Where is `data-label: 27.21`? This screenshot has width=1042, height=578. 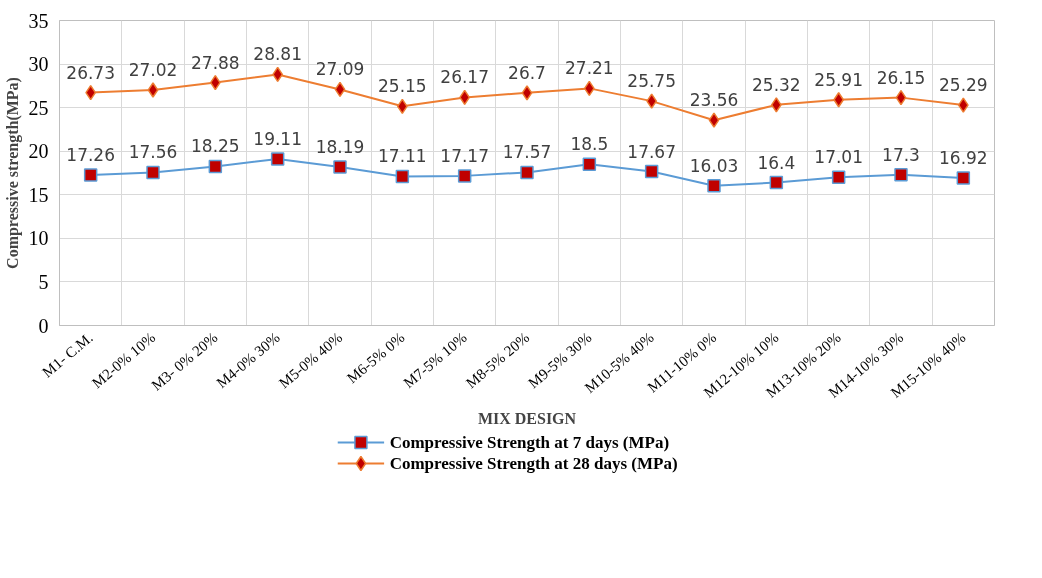 data-label: 27.21 is located at coordinates (589, 68).